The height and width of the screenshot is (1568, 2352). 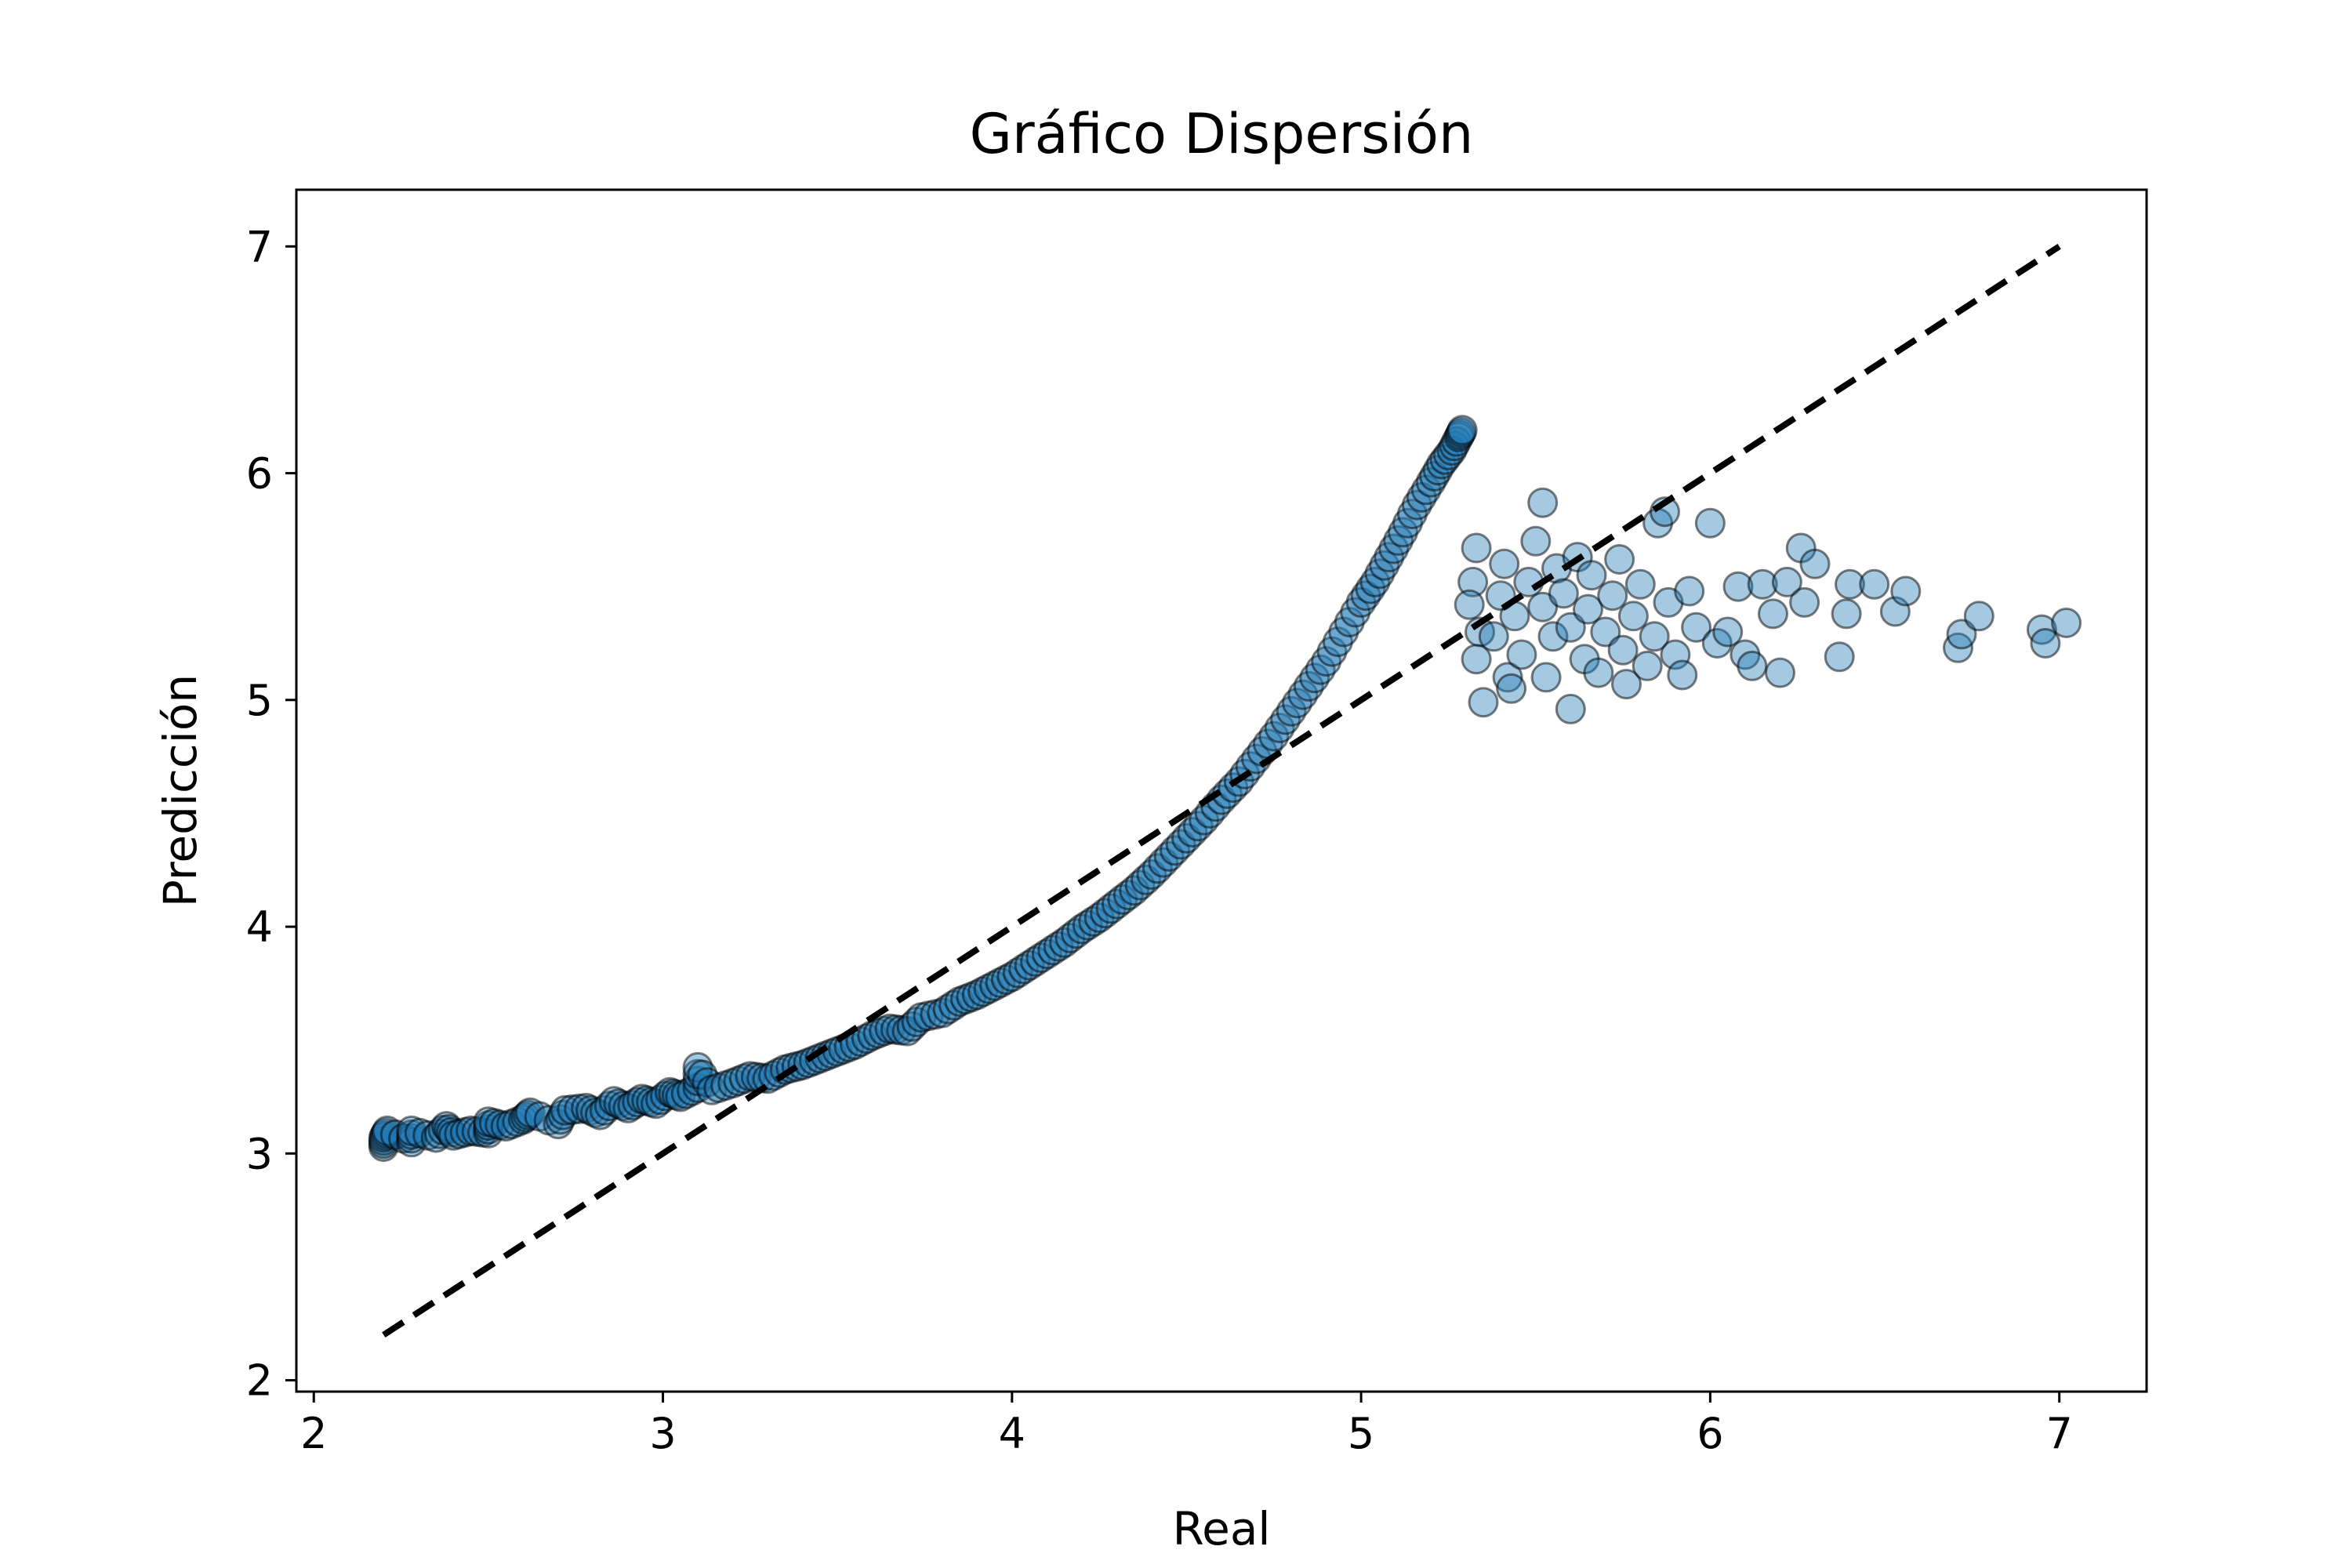 What do you see at coordinates (1710, 1433) in the screenshot?
I see `x-tick-label: 6` at bounding box center [1710, 1433].